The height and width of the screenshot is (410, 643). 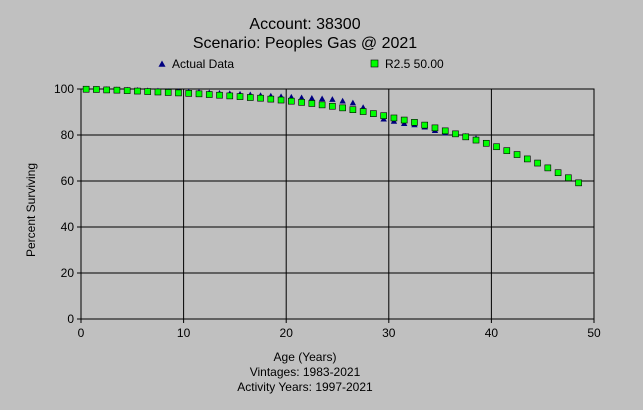 I want to click on x-tick-label: 50, so click(x=594, y=333).